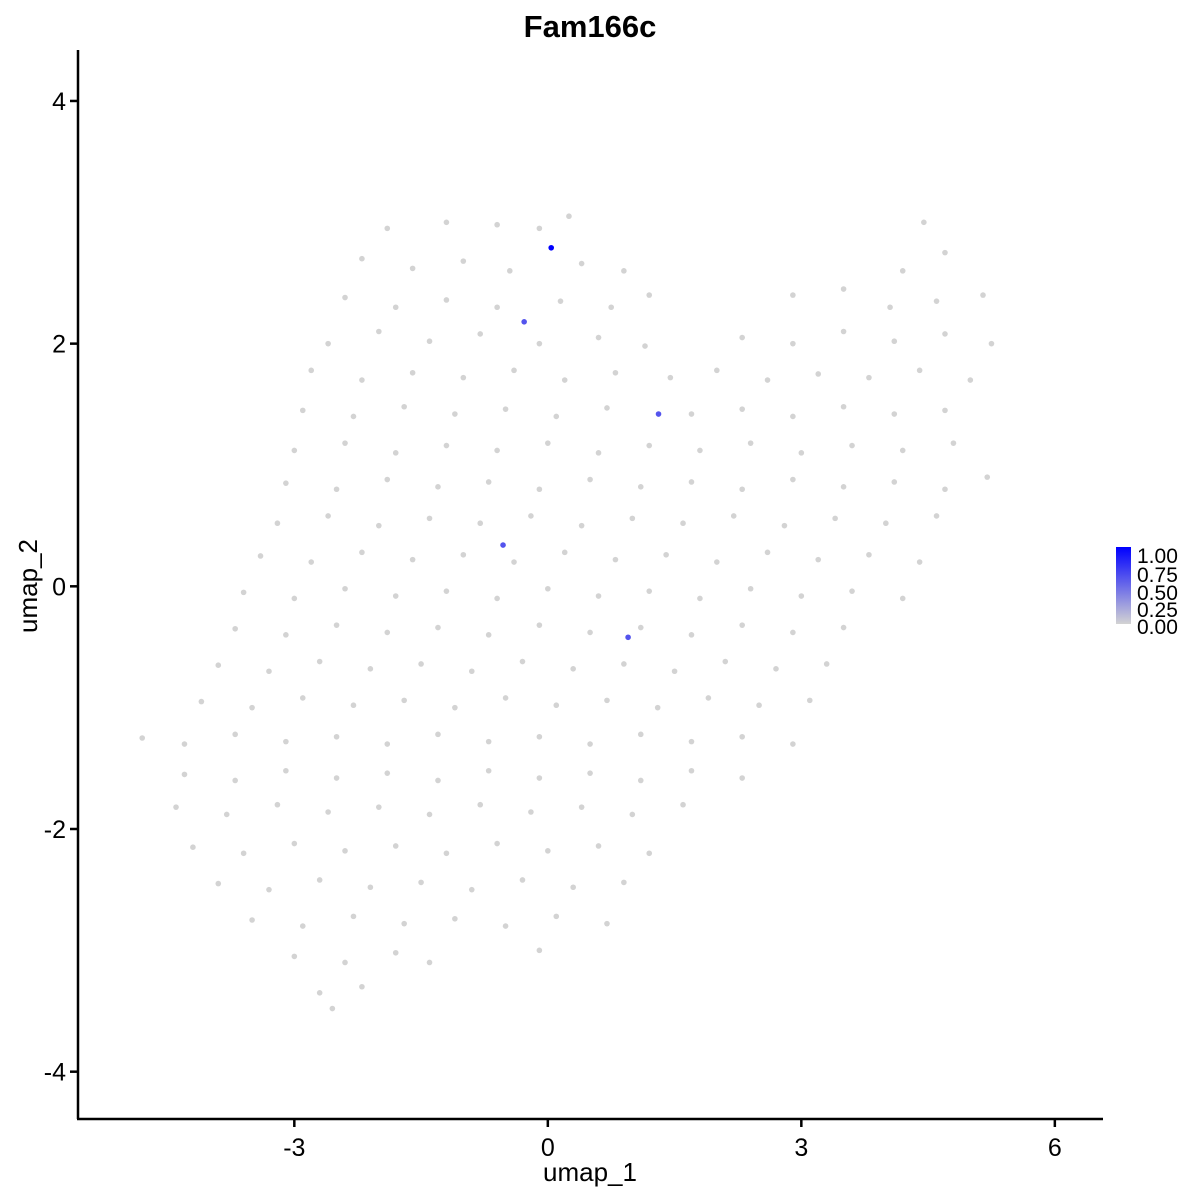 This screenshot has width=1200, height=1200. Describe the element at coordinates (59, 102) in the screenshot. I see `y-tick-label: 4` at that location.